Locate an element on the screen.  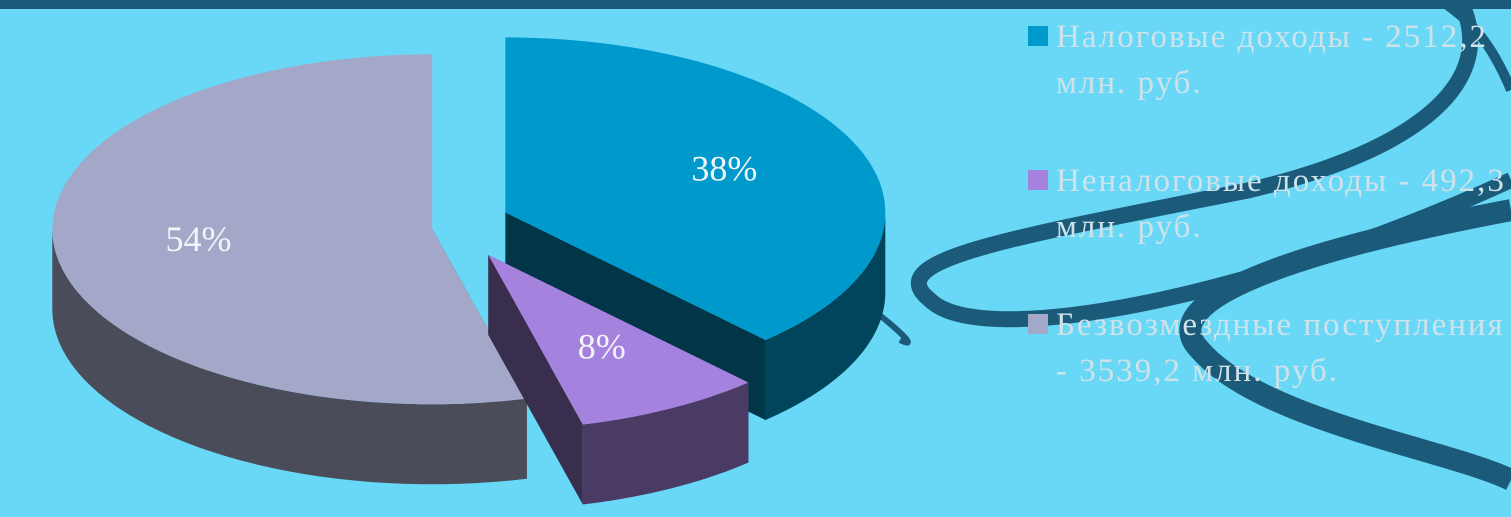
legend-item: Налоговые доходы - 2512,2 млн. руб. is located at coordinates (1268, 60).